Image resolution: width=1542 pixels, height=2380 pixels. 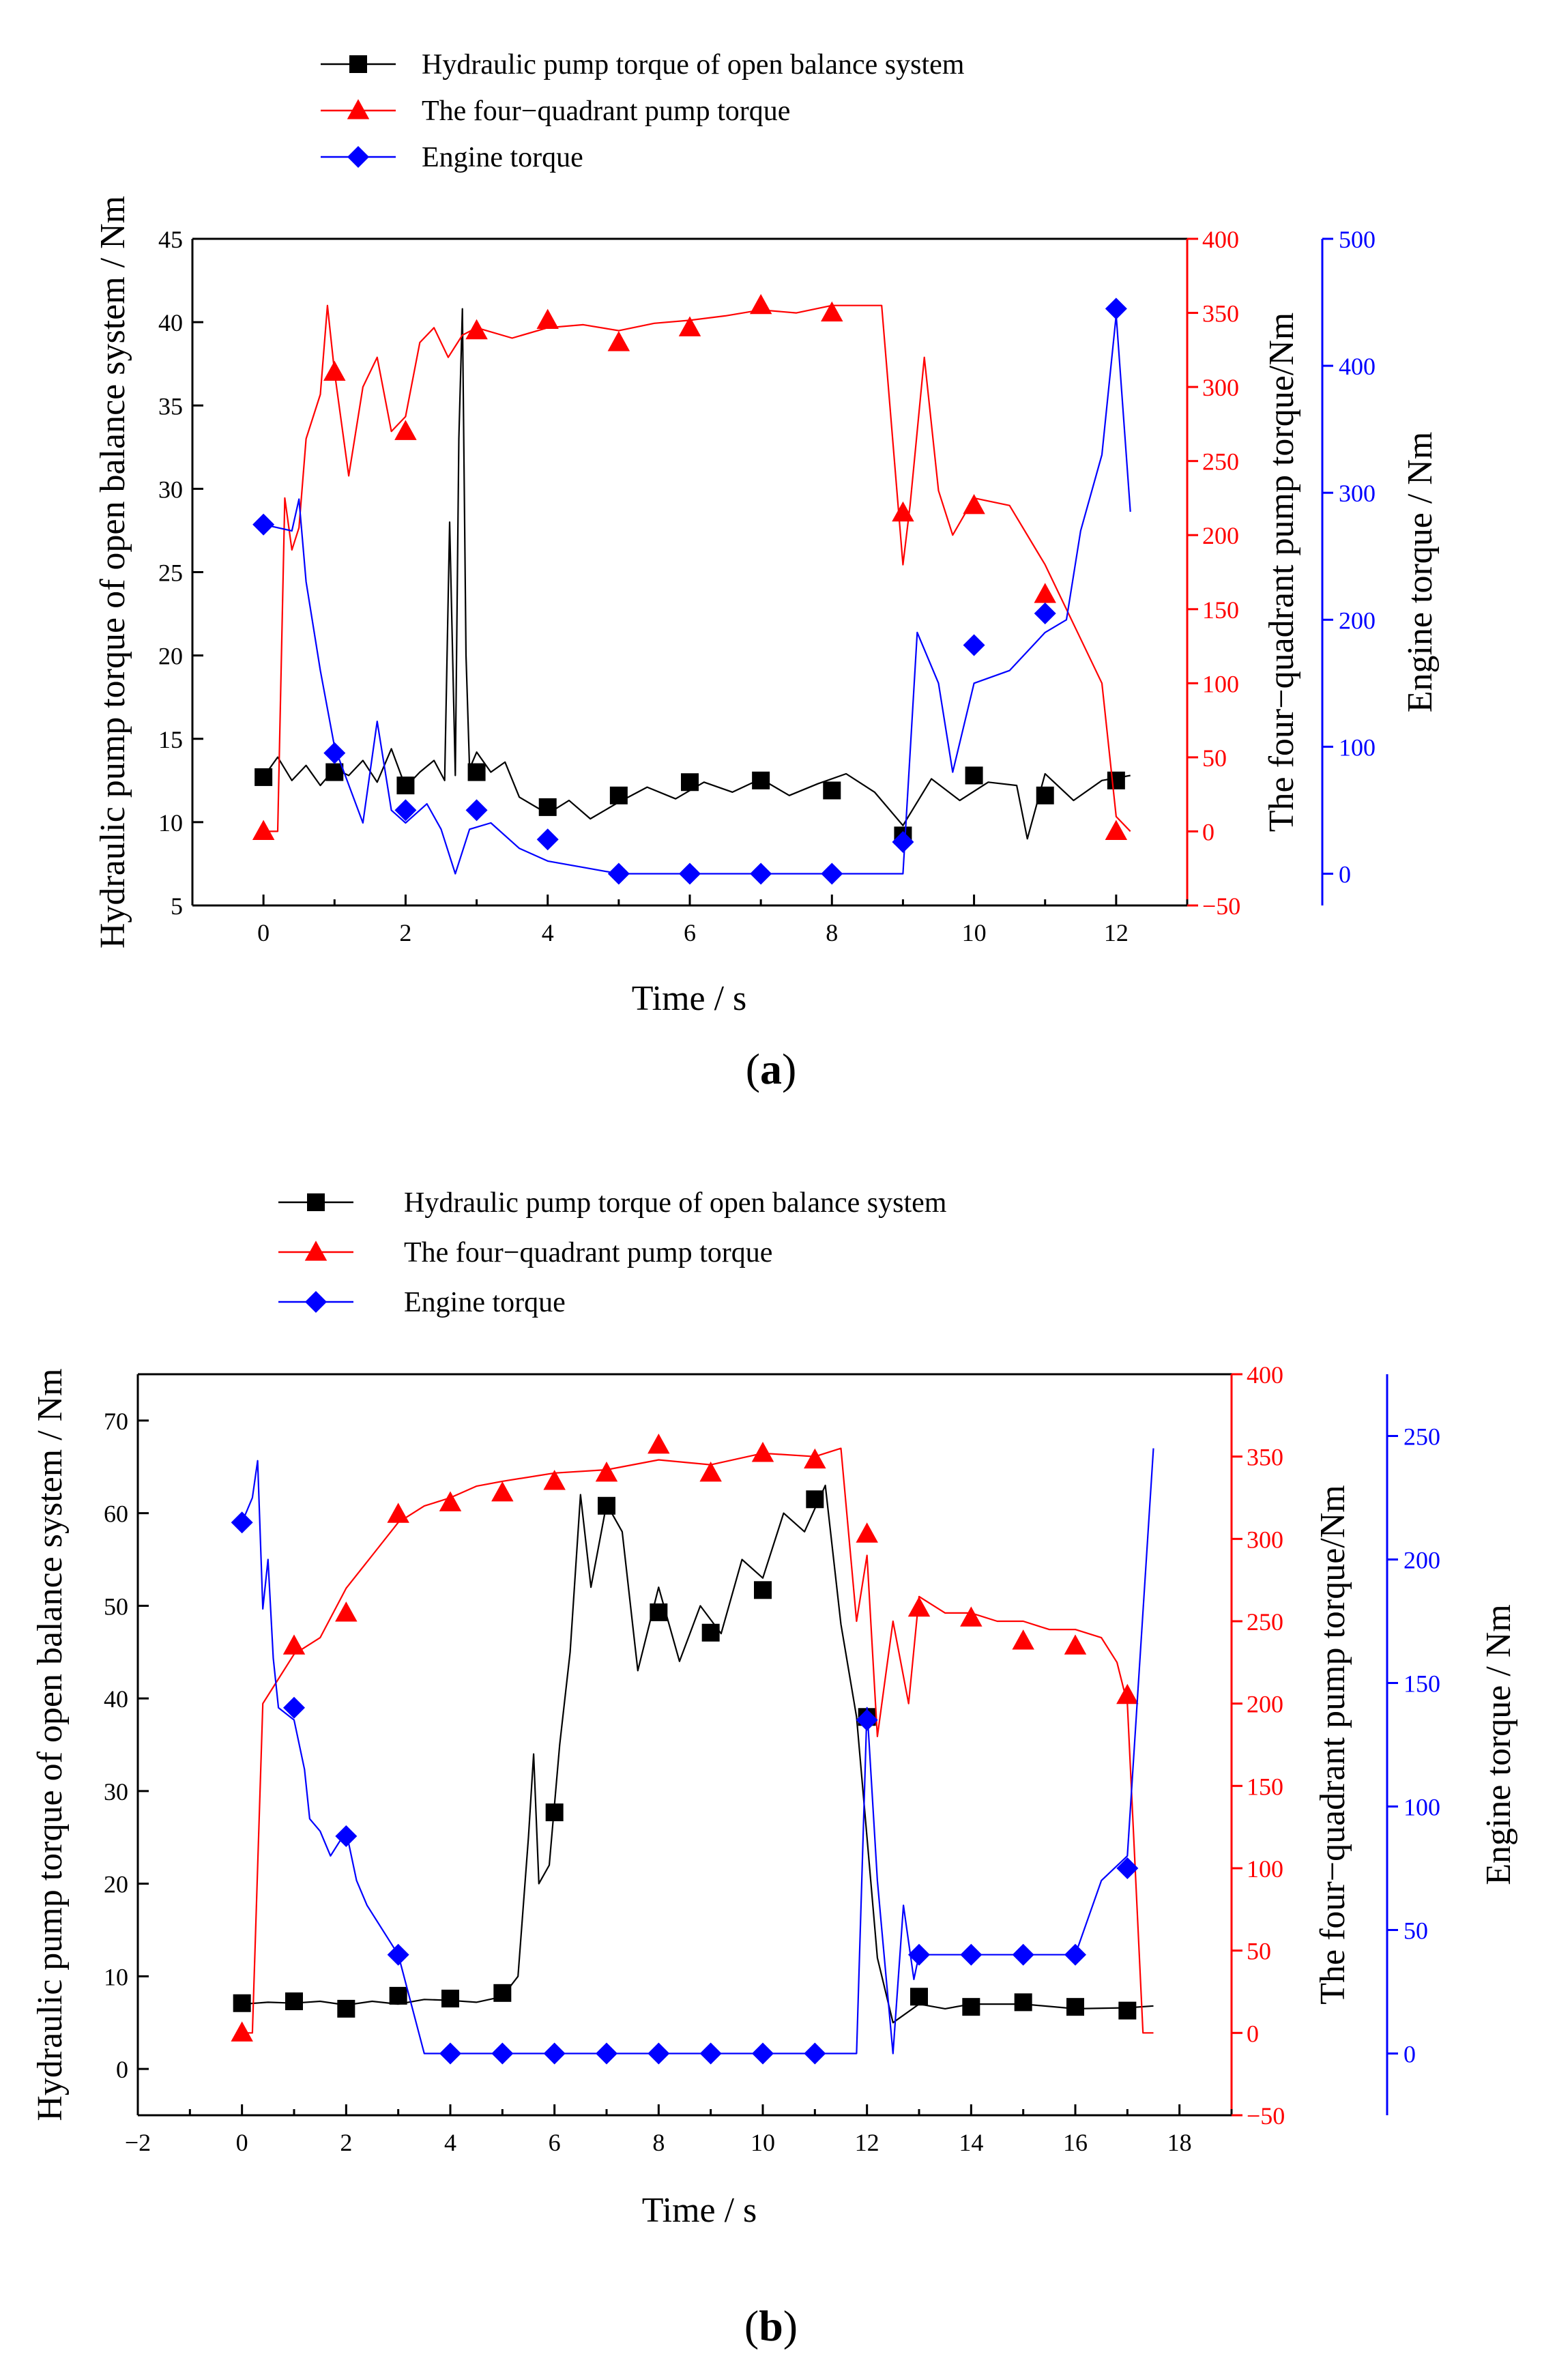 I want to click on y-left-tick-label: 70, so click(x=116, y=1421).